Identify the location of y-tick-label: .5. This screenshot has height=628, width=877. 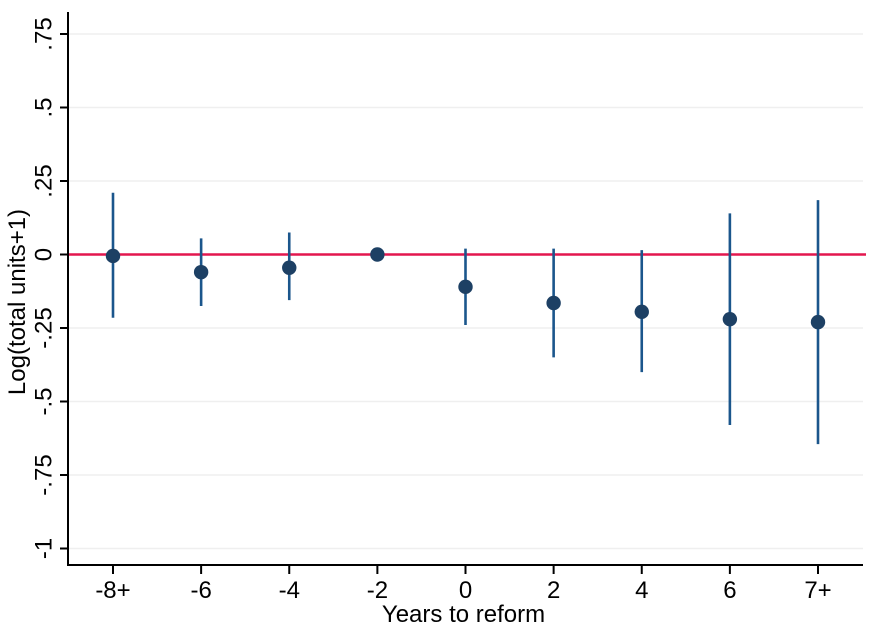
(44, 107).